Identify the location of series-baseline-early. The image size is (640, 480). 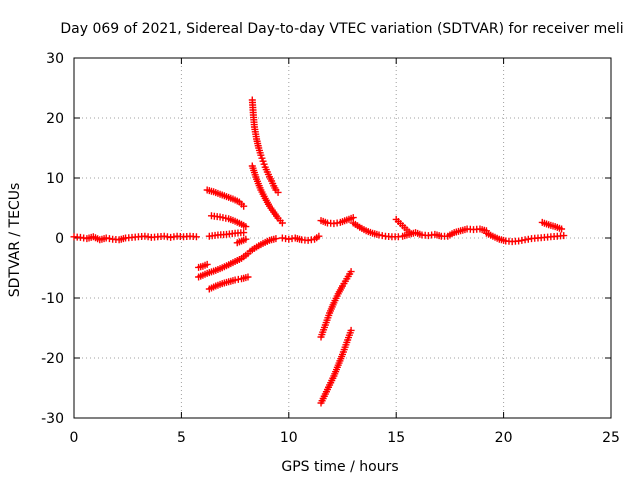
(135, 238).